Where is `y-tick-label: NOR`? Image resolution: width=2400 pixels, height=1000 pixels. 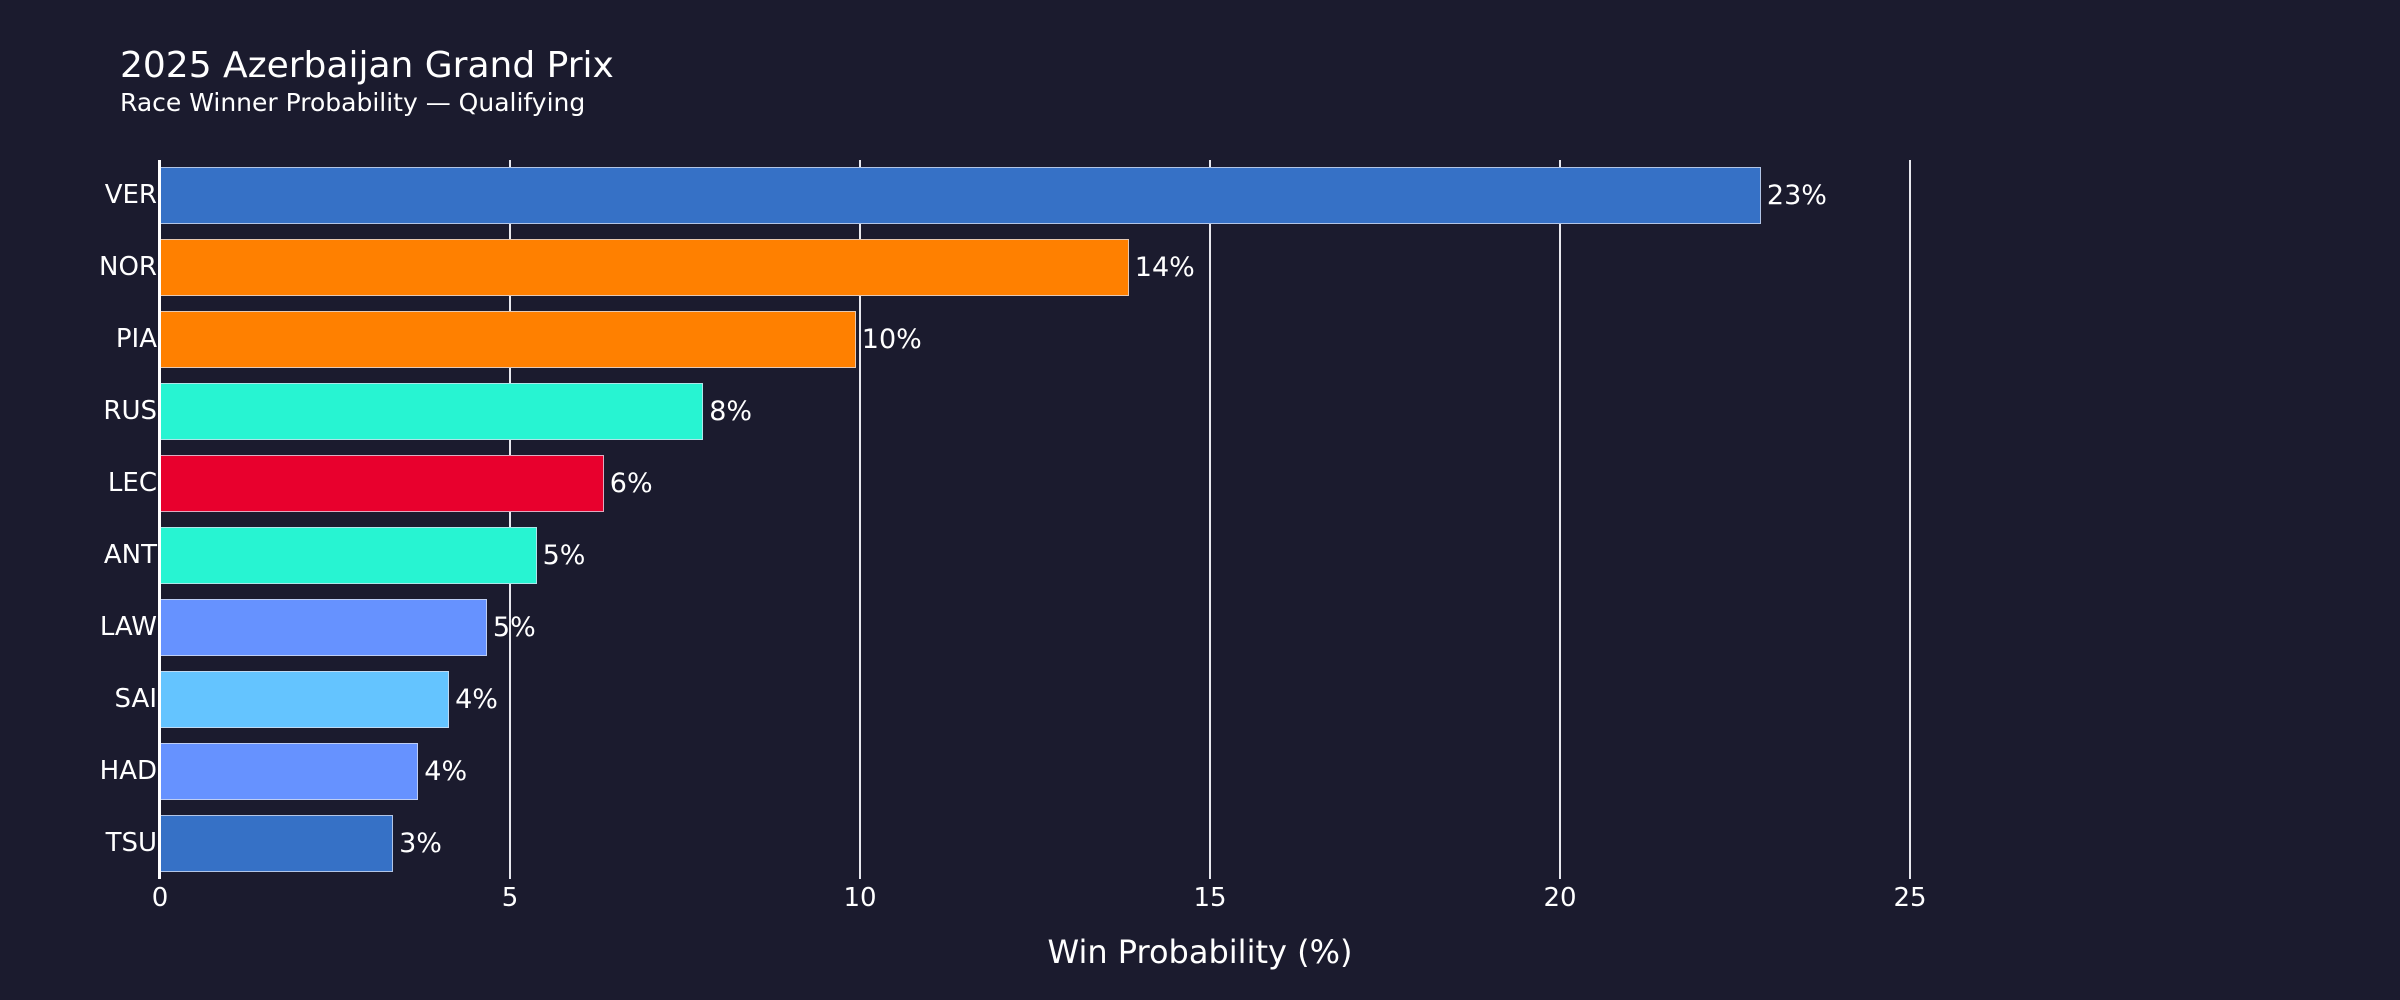
y-tick-label: NOR is located at coordinates (128, 267).